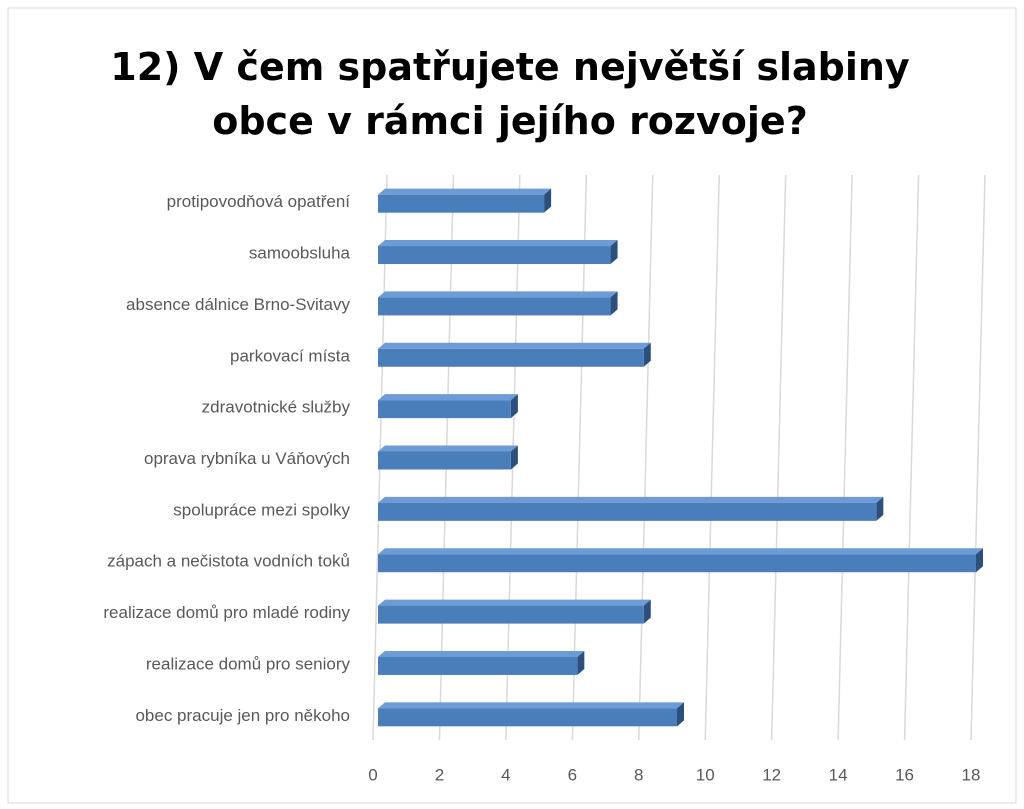 The width and height of the screenshot is (1024, 809). I want to click on x-tick-label: 10, so click(705, 774).